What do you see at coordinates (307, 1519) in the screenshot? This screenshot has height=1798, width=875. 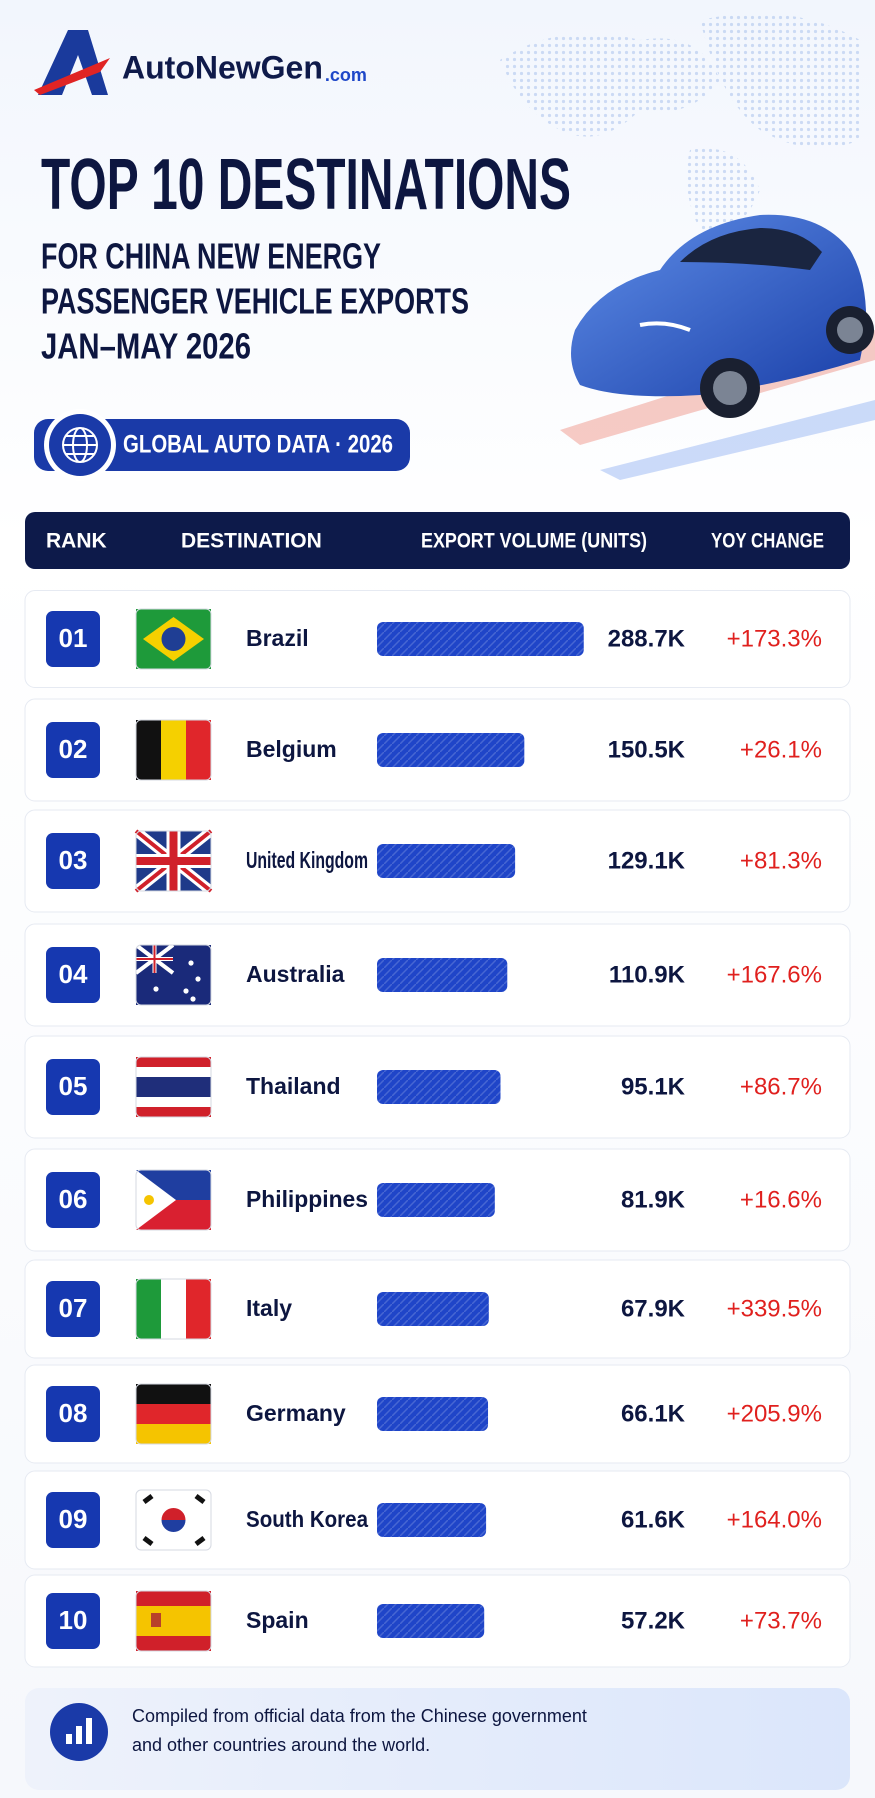 I see `destination-label: South Korea` at bounding box center [307, 1519].